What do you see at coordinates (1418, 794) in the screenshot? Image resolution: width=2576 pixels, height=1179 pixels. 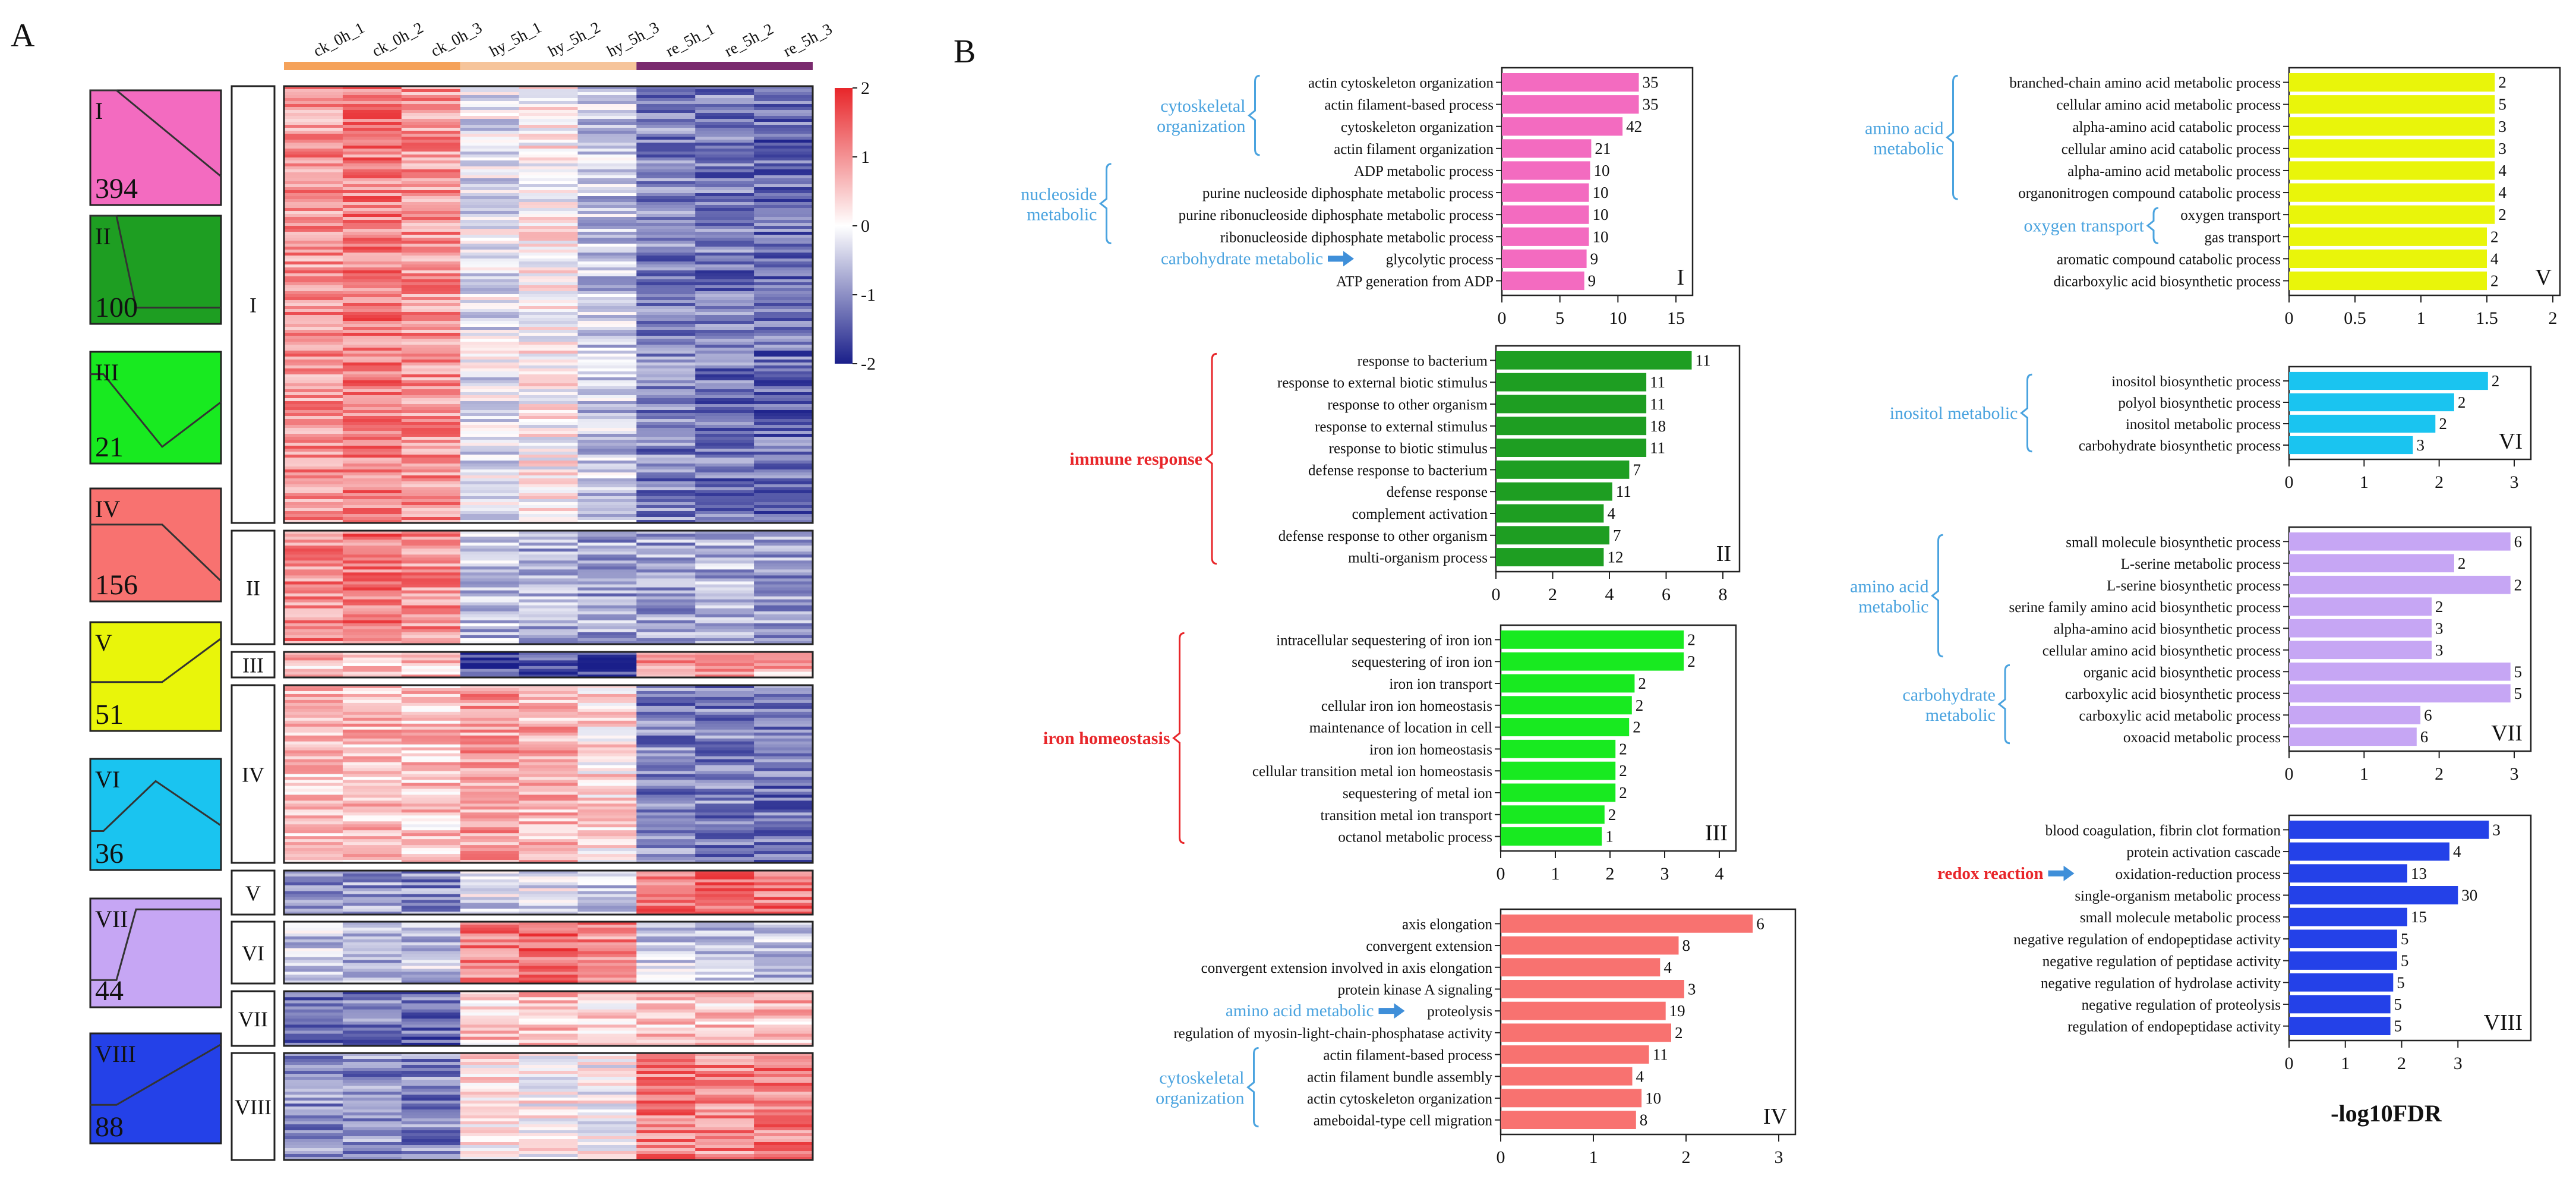 I see `bar-category-label: sequestering of metal ion` at bounding box center [1418, 794].